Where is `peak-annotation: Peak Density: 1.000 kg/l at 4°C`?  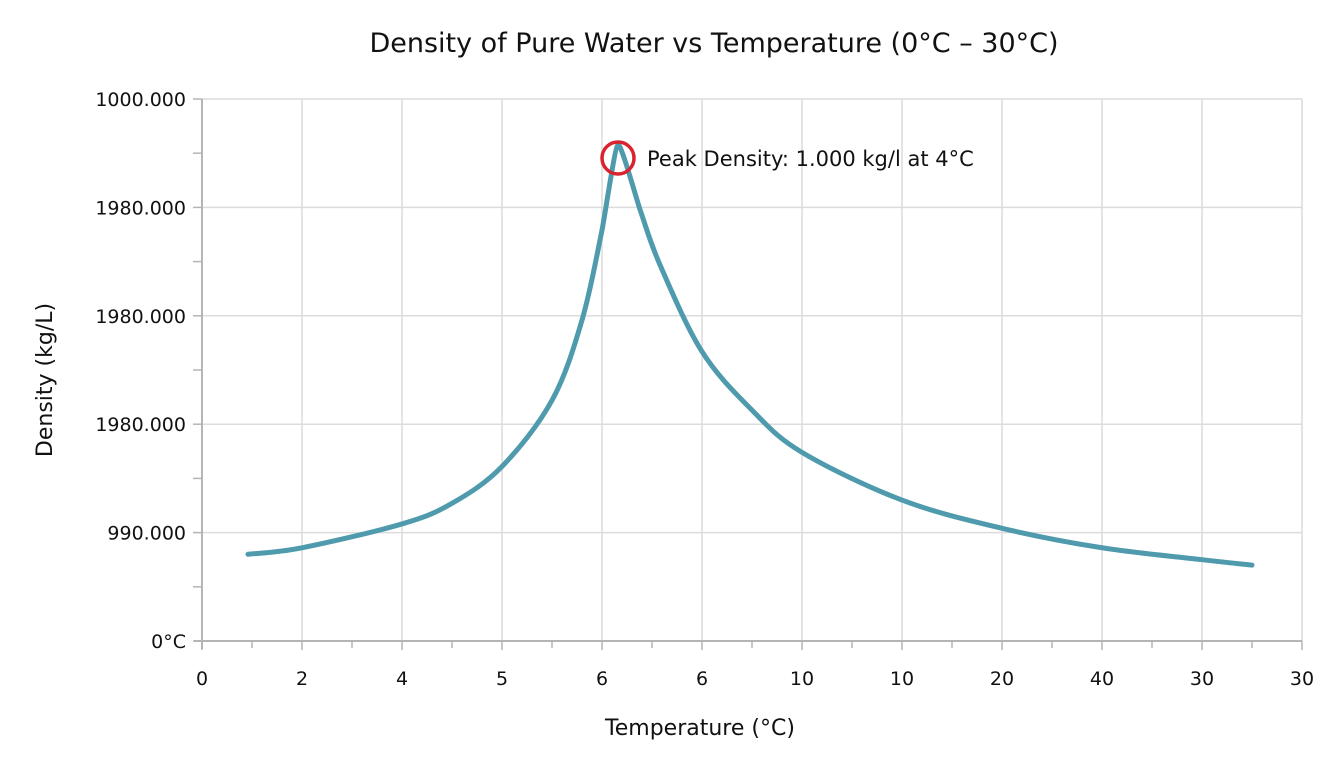
peak-annotation: Peak Density: 1.000 kg/l at 4°C is located at coordinates (810, 159).